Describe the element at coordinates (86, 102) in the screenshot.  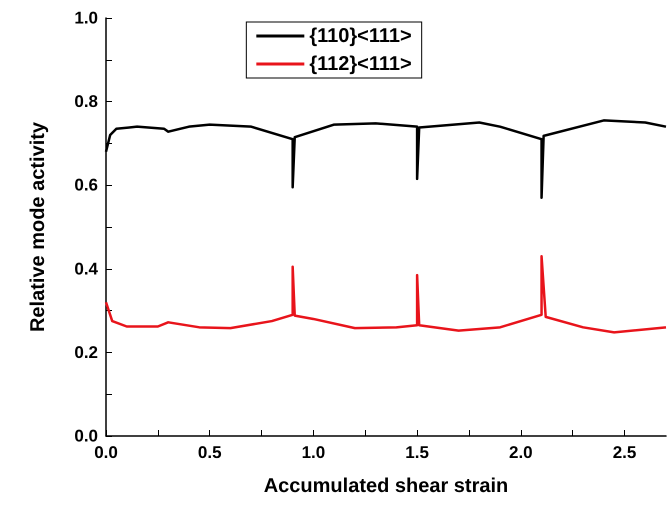
I see `y-tick-label: 0.8` at that location.